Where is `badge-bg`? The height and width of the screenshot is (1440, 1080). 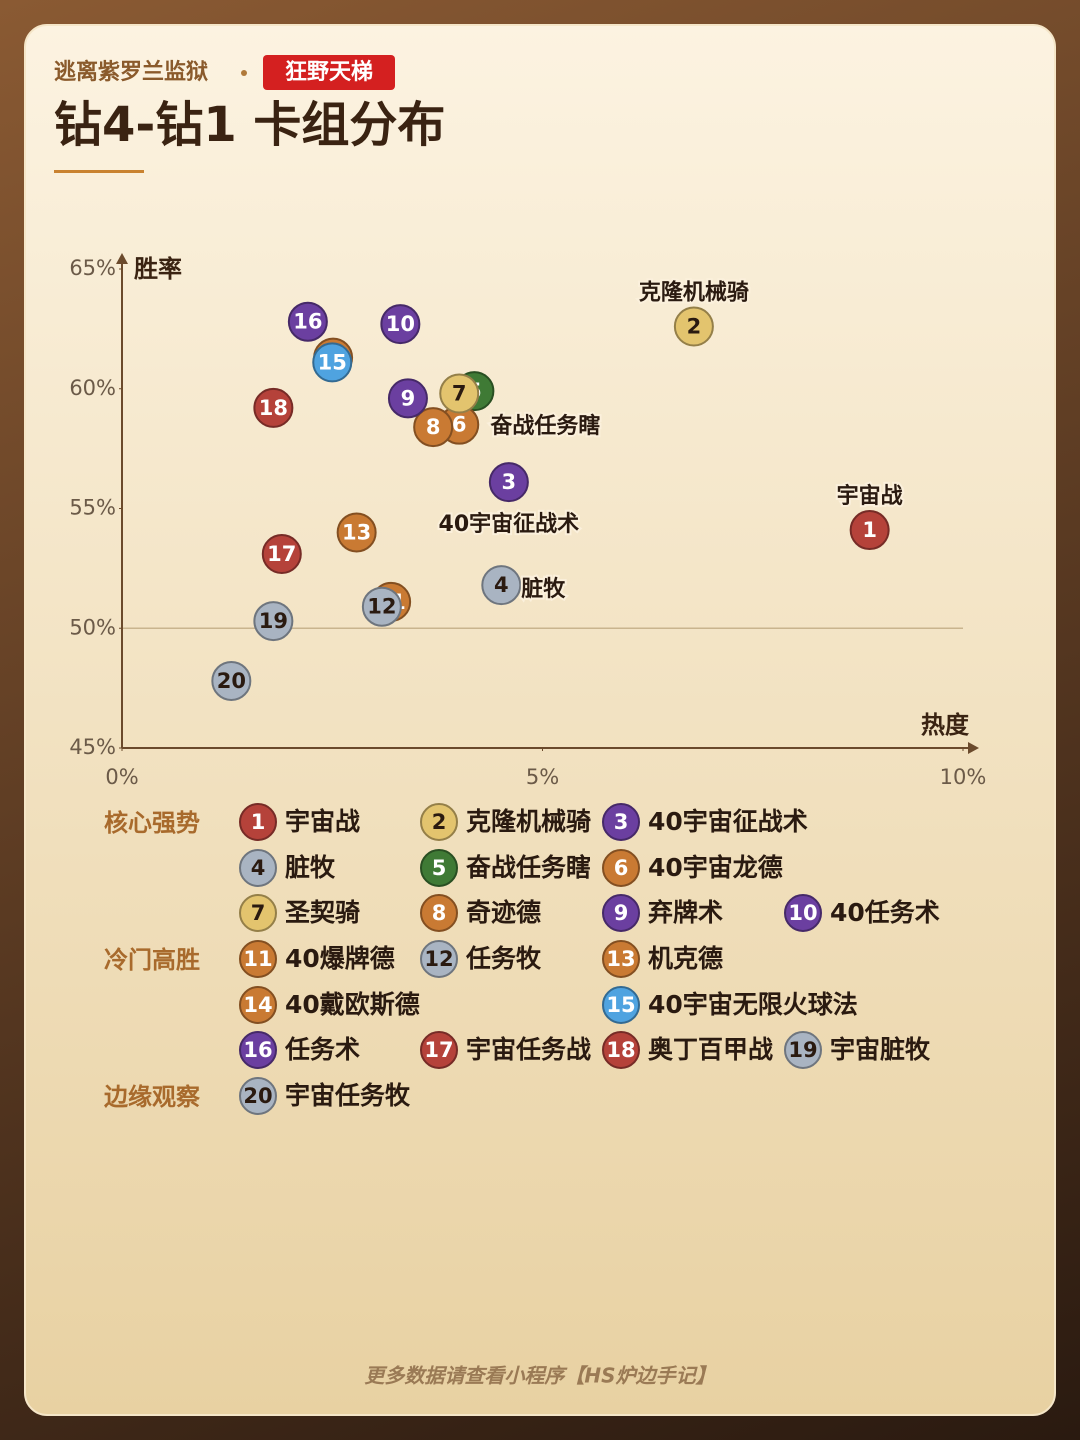 badge-bg is located at coordinates (329, 72).